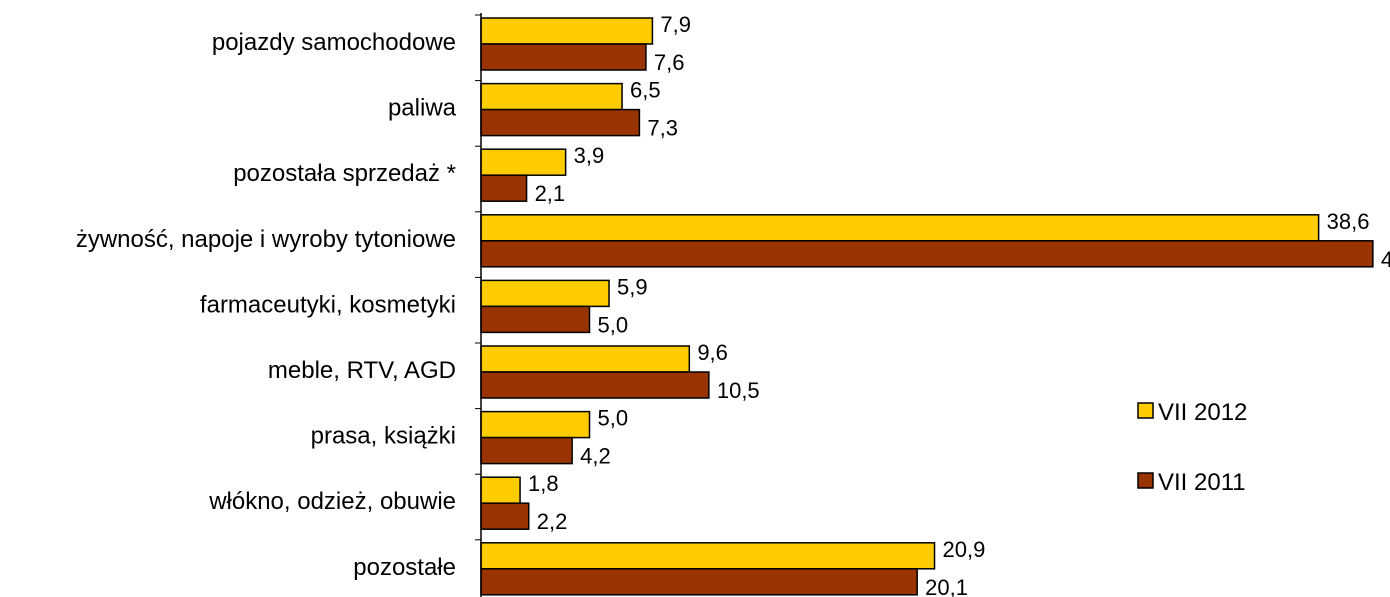 This screenshot has width=1390, height=597. I want to click on data-label: 2,1, so click(550, 193).